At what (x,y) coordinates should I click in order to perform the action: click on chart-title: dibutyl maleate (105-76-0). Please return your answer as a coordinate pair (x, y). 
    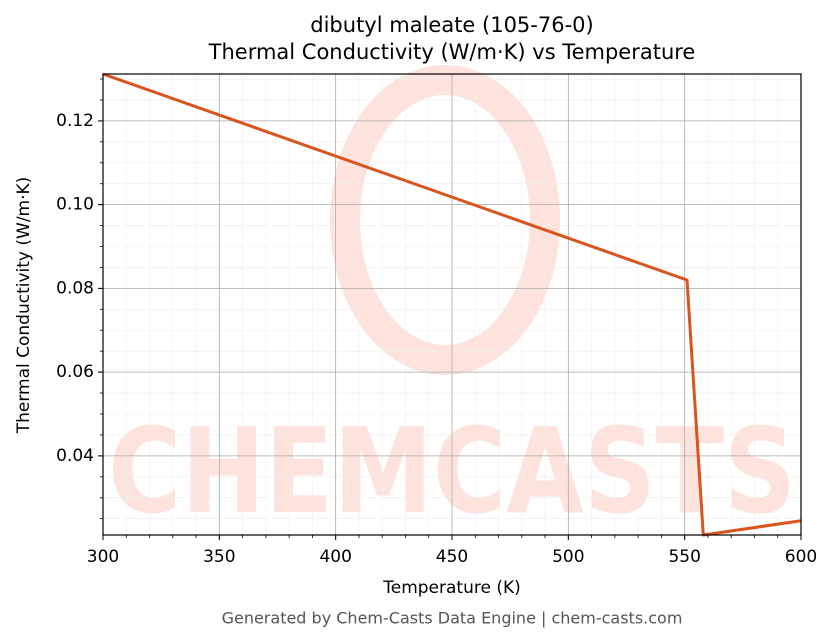
    Looking at the image, I should click on (451, 25).